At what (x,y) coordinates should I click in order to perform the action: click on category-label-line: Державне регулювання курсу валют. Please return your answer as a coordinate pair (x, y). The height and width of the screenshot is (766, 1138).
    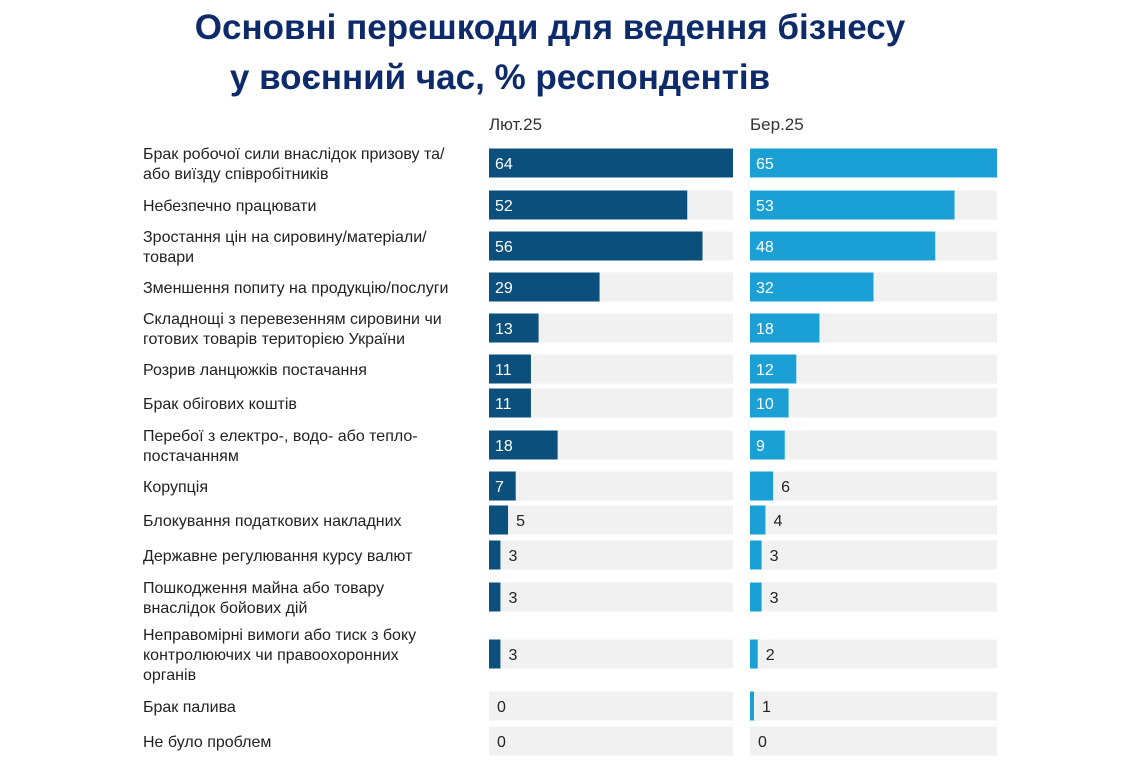
    Looking at the image, I should click on (278, 556).